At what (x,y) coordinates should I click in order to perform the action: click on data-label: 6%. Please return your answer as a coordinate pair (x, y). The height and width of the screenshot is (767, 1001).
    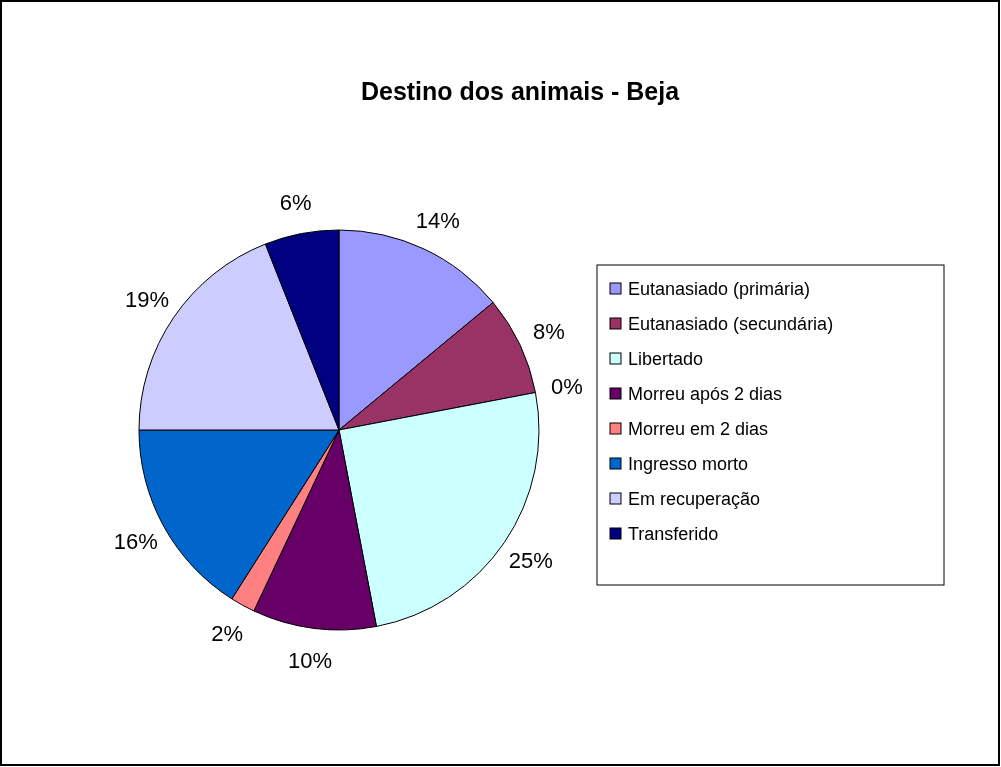
    Looking at the image, I should click on (295, 202).